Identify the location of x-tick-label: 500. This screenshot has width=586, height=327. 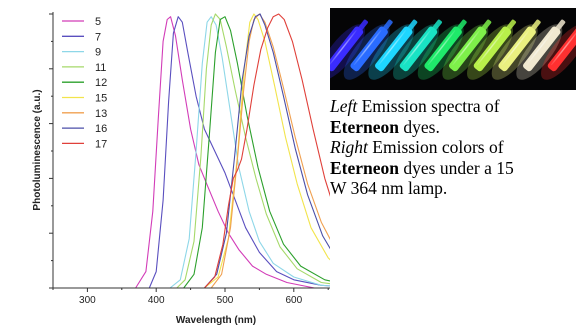
(225, 300).